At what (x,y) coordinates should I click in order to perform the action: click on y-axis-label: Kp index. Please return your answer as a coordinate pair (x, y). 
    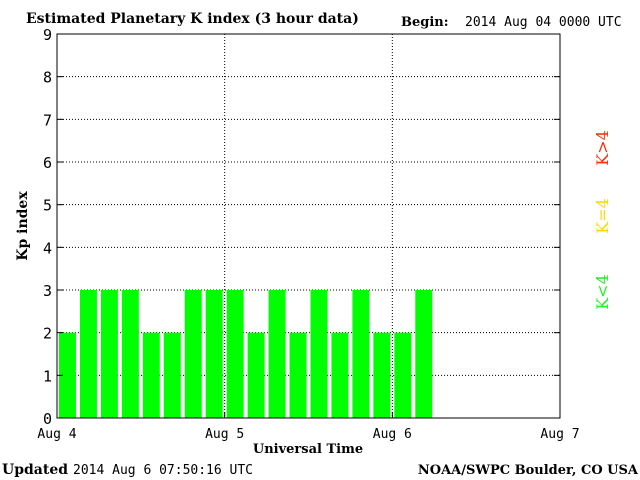
    Looking at the image, I should click on (23, 226).